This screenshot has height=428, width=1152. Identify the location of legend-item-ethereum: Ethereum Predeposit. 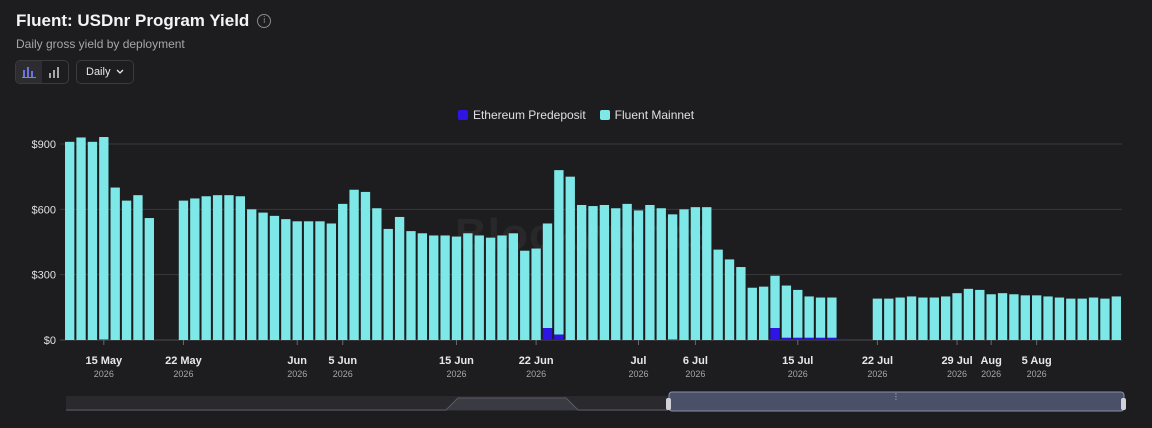
(521, 115).